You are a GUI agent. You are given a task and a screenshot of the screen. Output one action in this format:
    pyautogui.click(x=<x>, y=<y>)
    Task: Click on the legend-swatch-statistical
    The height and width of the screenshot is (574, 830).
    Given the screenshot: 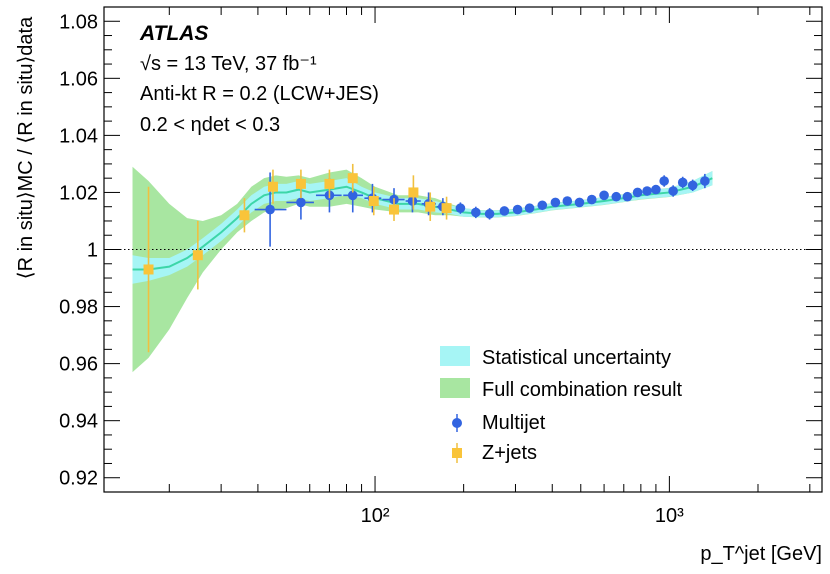 What is the action you would take?
    pyautogui.click(x=455, y=356)
    